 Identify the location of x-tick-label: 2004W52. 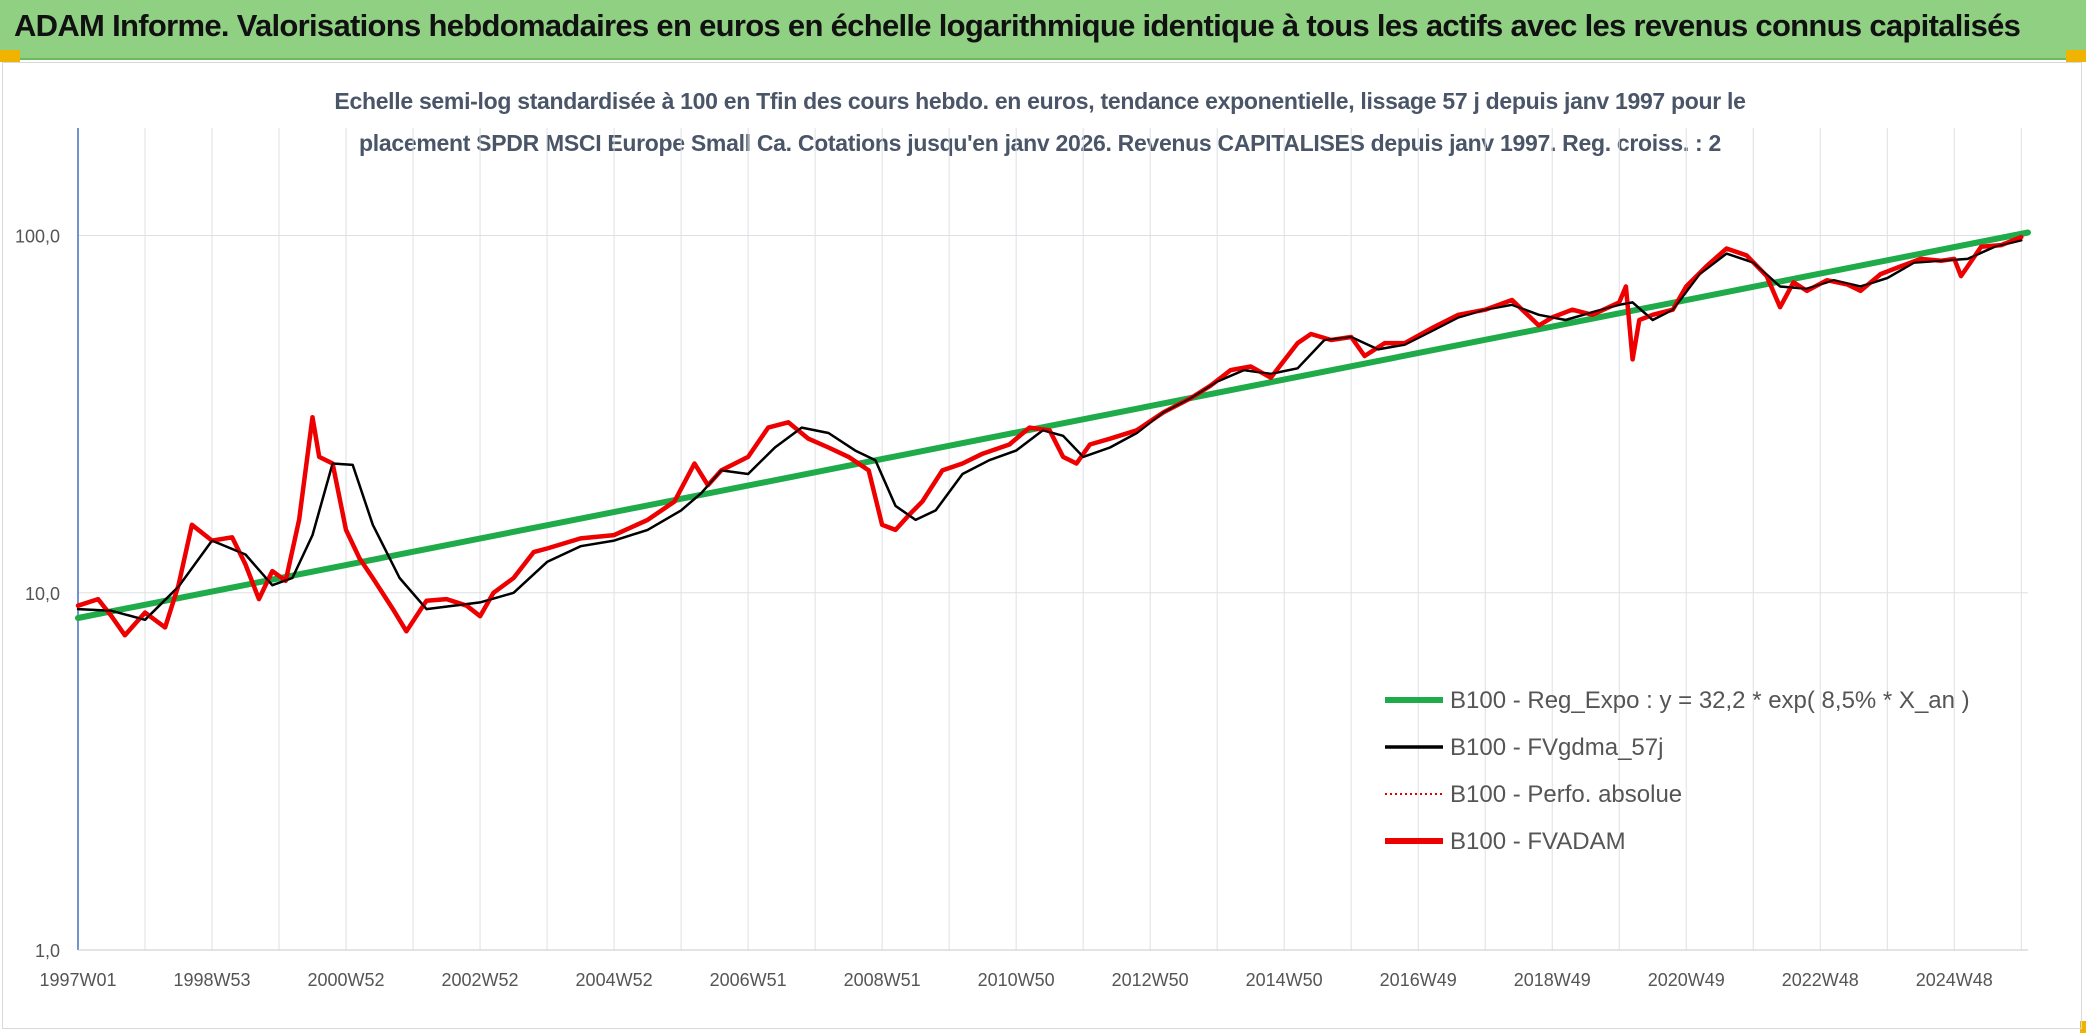
(614, 980).